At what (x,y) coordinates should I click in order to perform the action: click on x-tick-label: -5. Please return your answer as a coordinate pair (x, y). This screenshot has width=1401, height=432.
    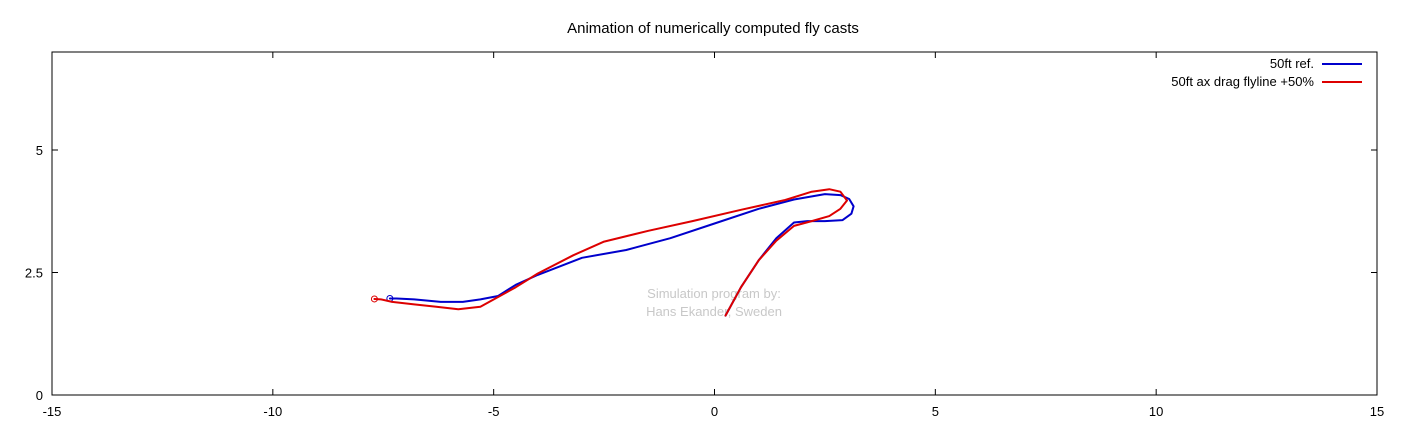
    Looking at the image, I should click on (494, 411).